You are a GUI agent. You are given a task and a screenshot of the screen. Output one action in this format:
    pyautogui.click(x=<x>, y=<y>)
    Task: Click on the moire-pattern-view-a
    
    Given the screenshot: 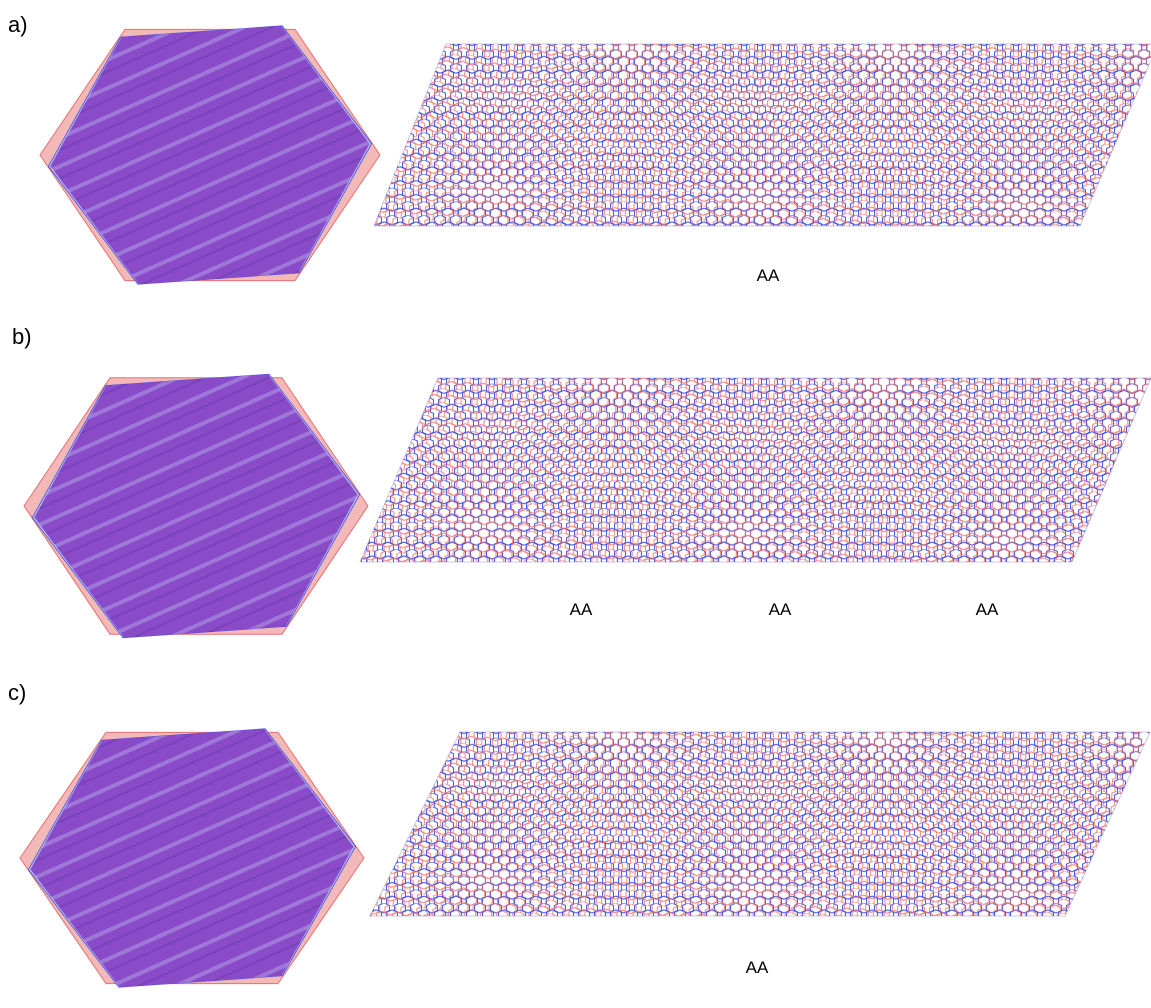 What is the action you would take?
    pyautogui.click(x=762, y=135)
    